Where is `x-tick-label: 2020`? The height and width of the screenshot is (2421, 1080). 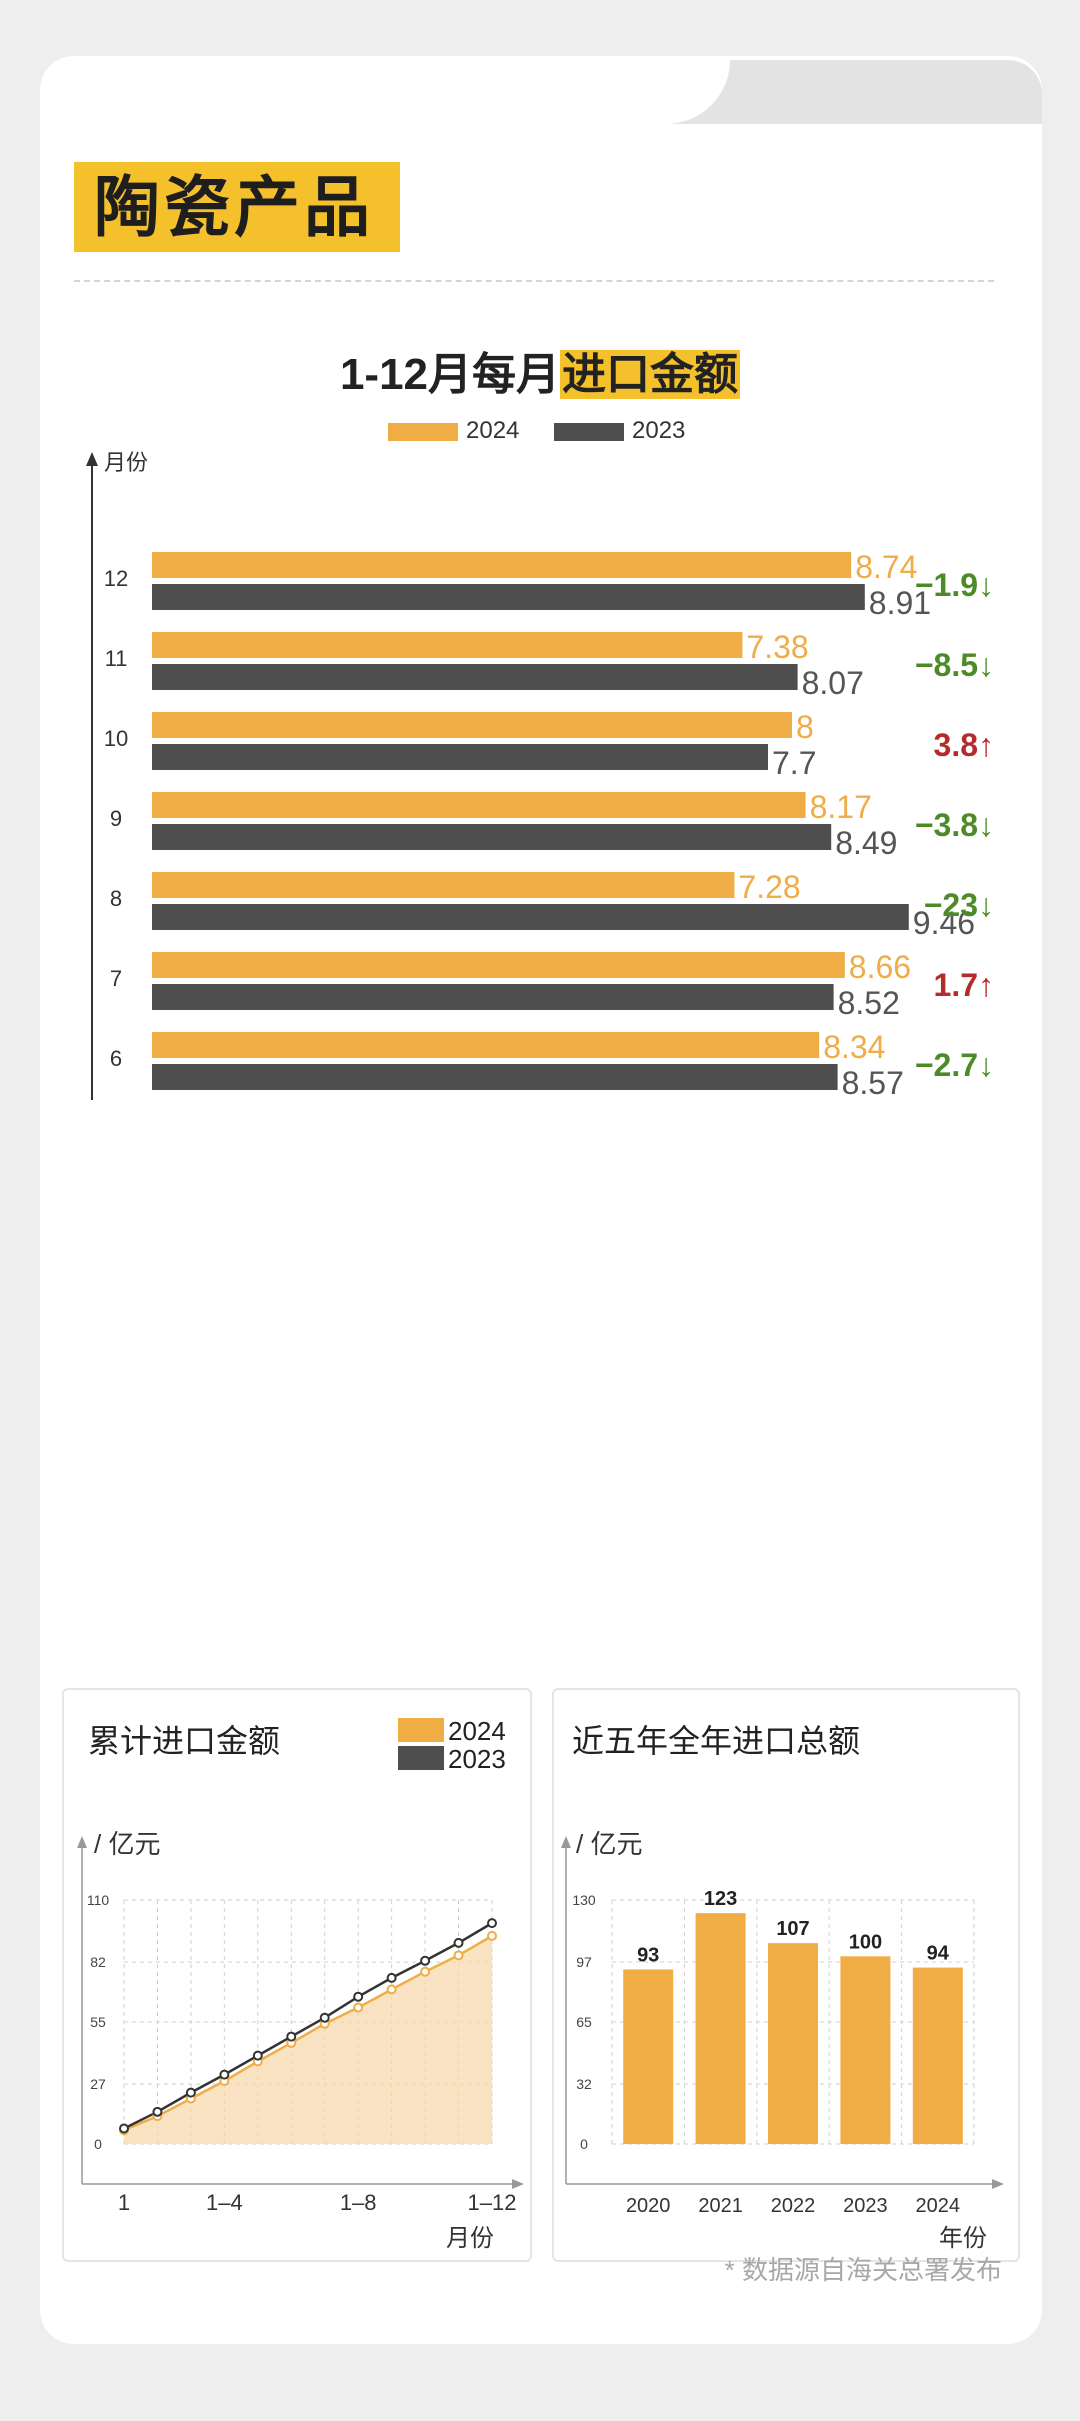 x-tick-label: 2020 is located at coordinates (648, 2206).